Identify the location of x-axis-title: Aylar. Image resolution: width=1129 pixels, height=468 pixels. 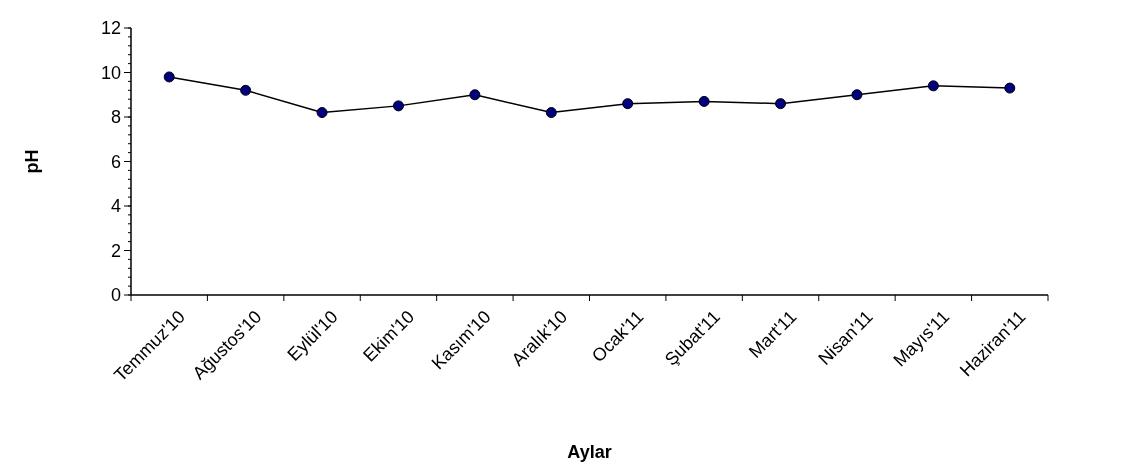
(589, 452).